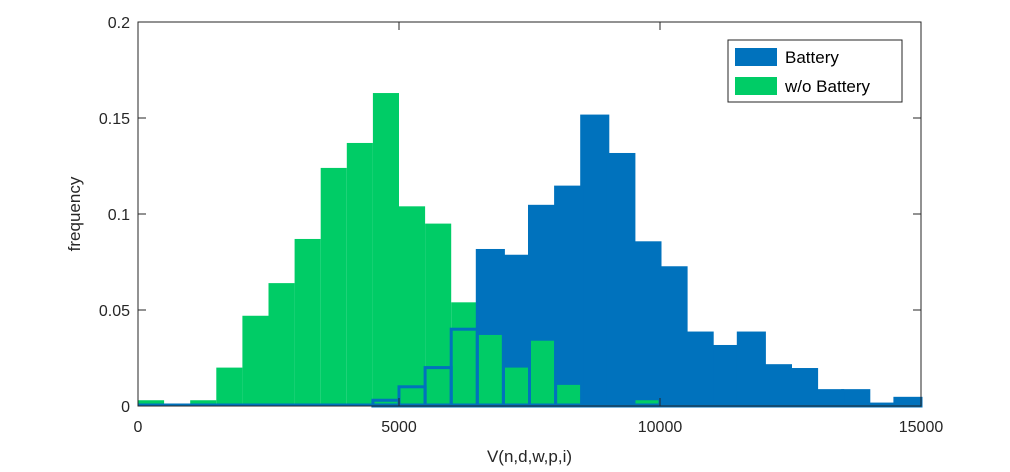  I want to click on y-tick-label: 0.15, so click(114, 119).